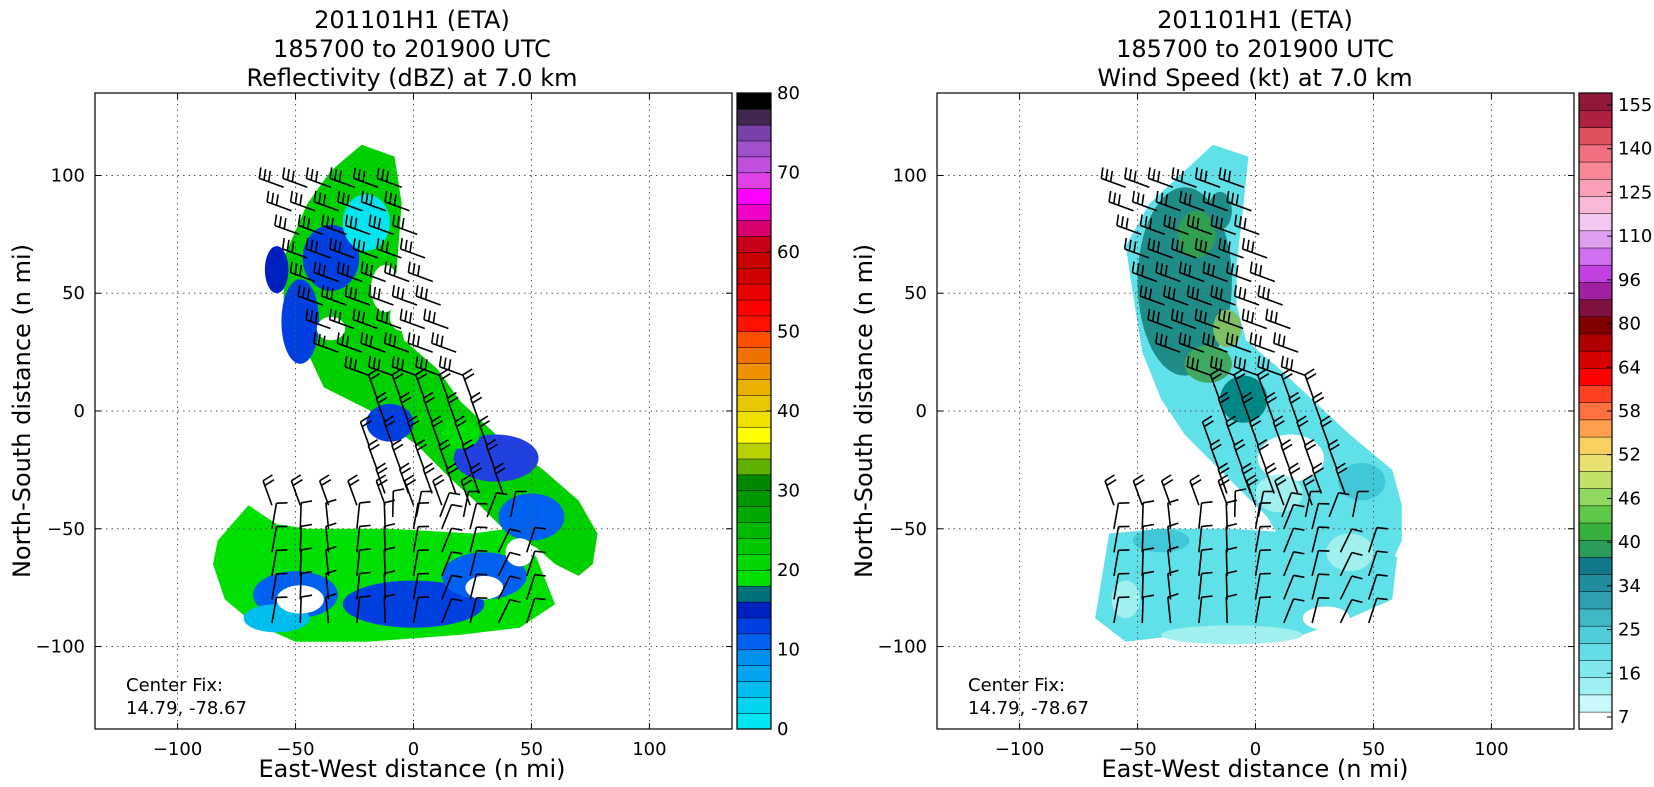  Describe the element at coordinates (174, 685) in the screenshot. I see `reflectivity-center-fix-label: Center Fix:` at that location.